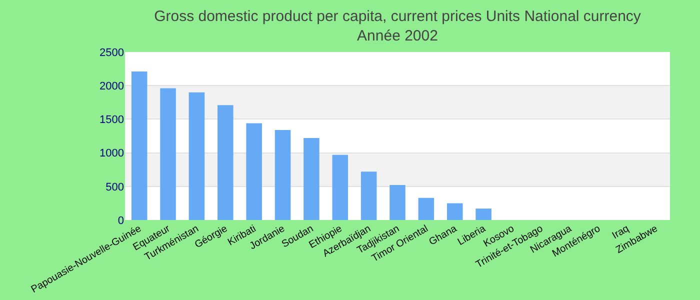 Image resolution: width=700 pixels, height=300 pixels. Describe the element at coordinates (398, 16) in the screenshot. I see `chart-title: Gross domestic product per capita, current prices Units National currency` at that location.